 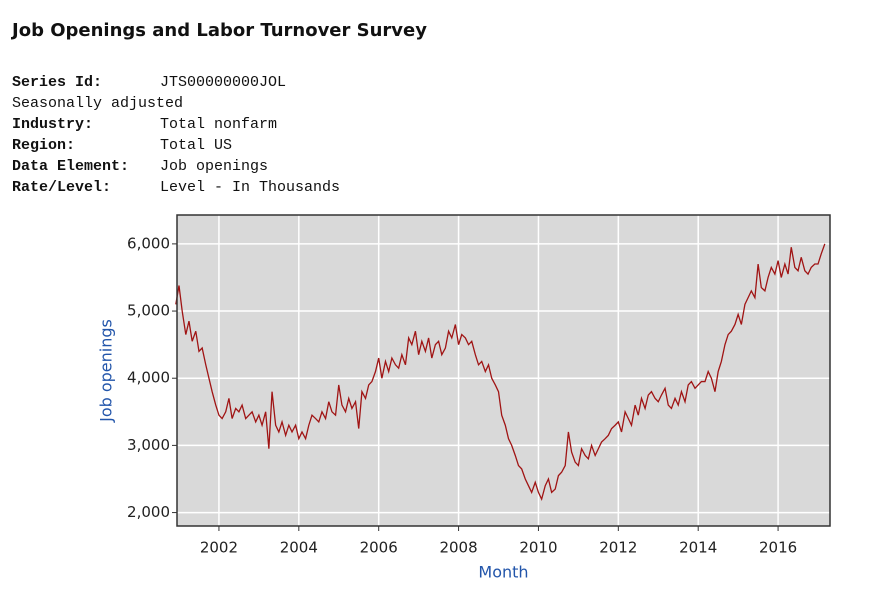 What do you see at coordinates (53, 124) in the screenshot?
I see `meta-label: Industry:` at bounding box center [53, 124].